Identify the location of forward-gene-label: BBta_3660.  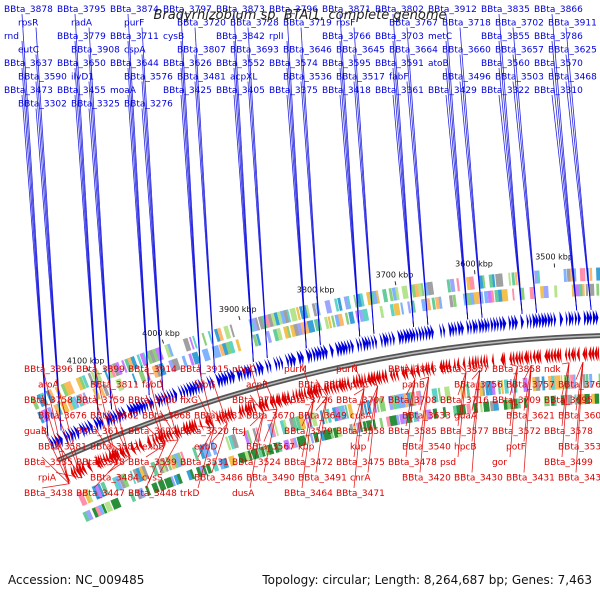
(466, 51).